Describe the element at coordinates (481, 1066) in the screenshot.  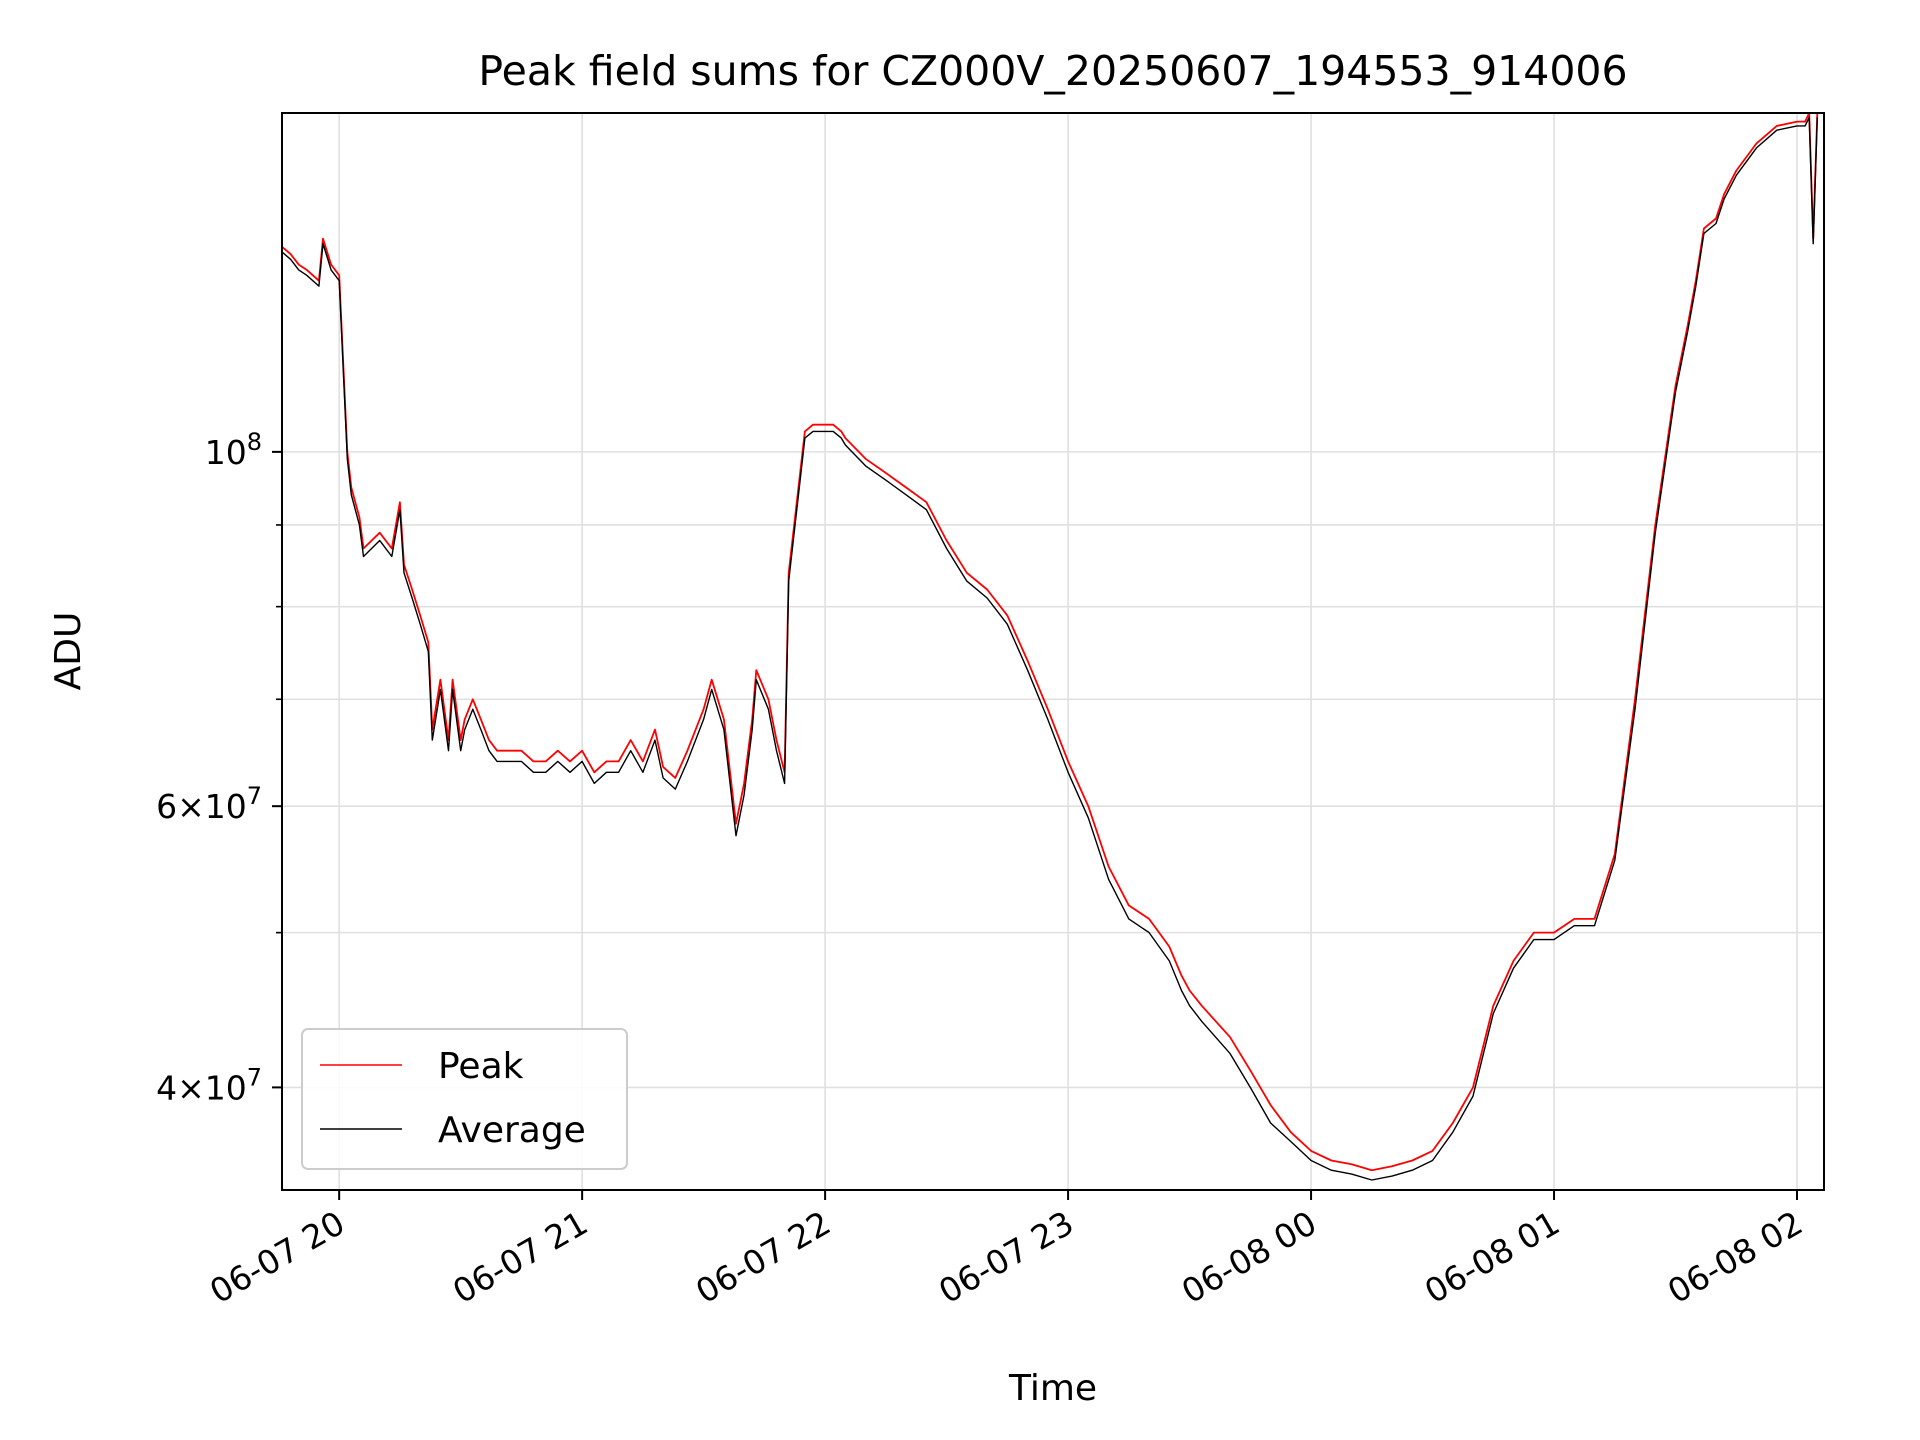
I see `legend-label-peak: Peak` at that location.